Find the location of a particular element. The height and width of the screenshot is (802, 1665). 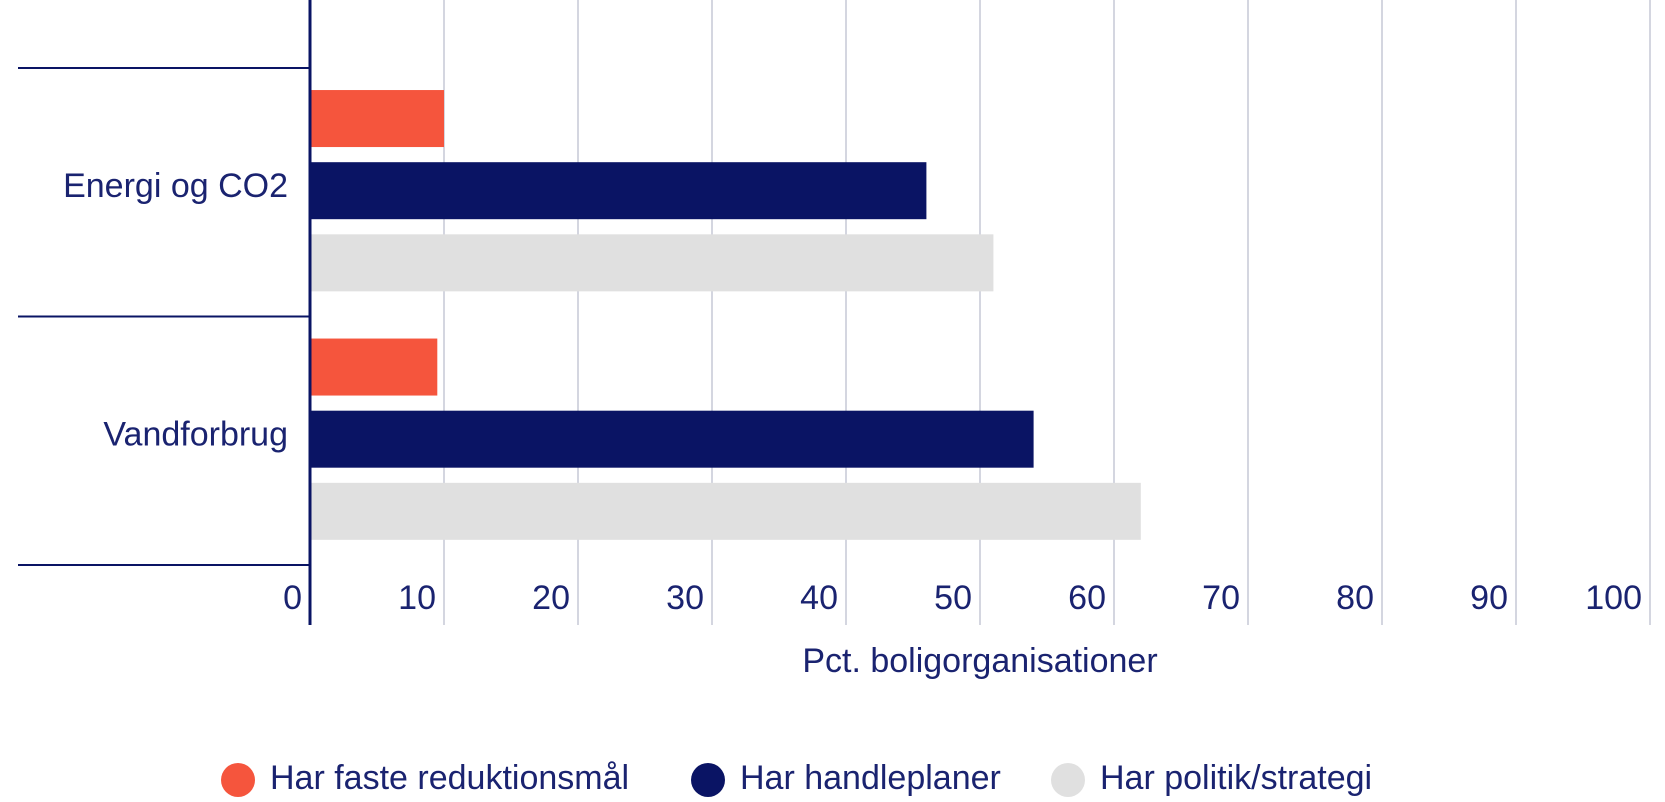

x-tick-label: 10 is located at coordinates (417, 598).